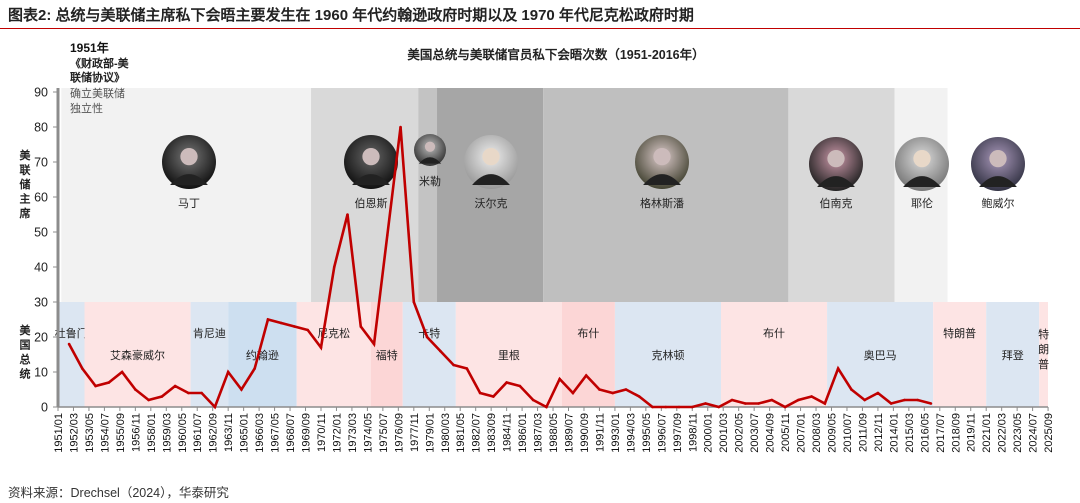 The image size is (1080, 503). Describe the element at coordinates (97, 77) in the screenshot. I see `annotation-line: 联储协议》` at that location.